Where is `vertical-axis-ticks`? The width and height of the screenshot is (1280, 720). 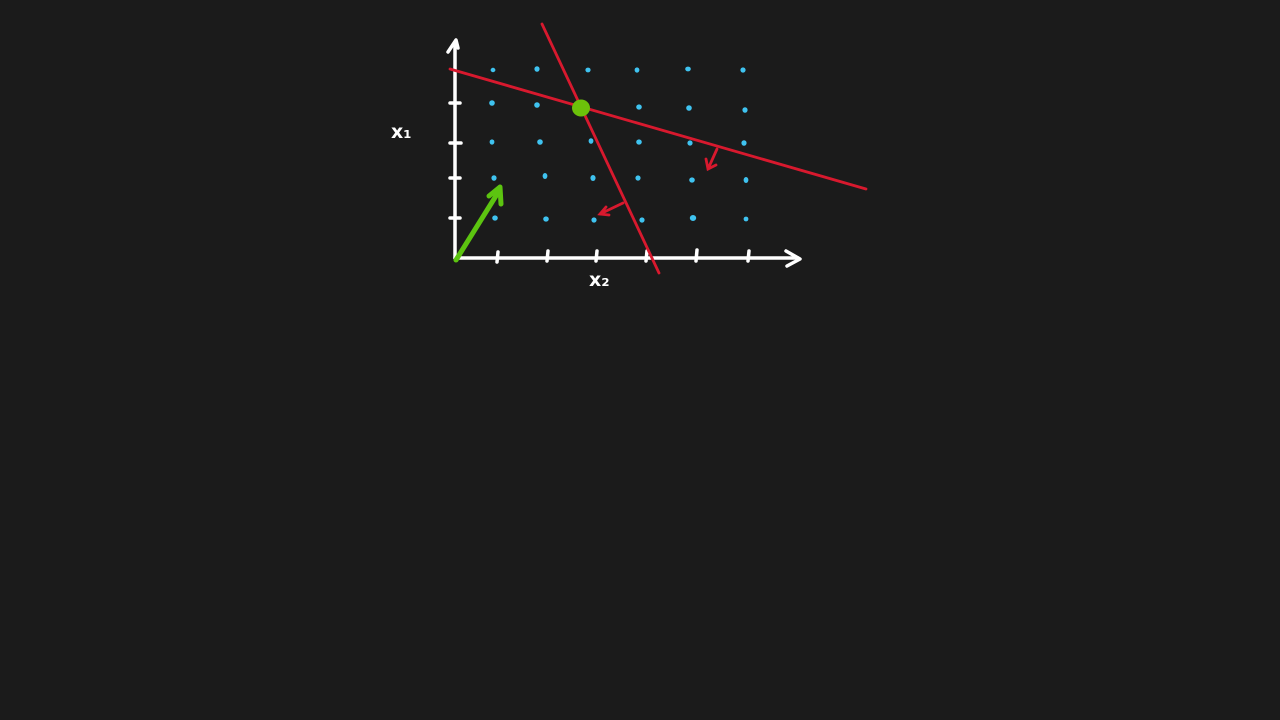 vertical-axis-ticks is located at coordinates (455, 160).